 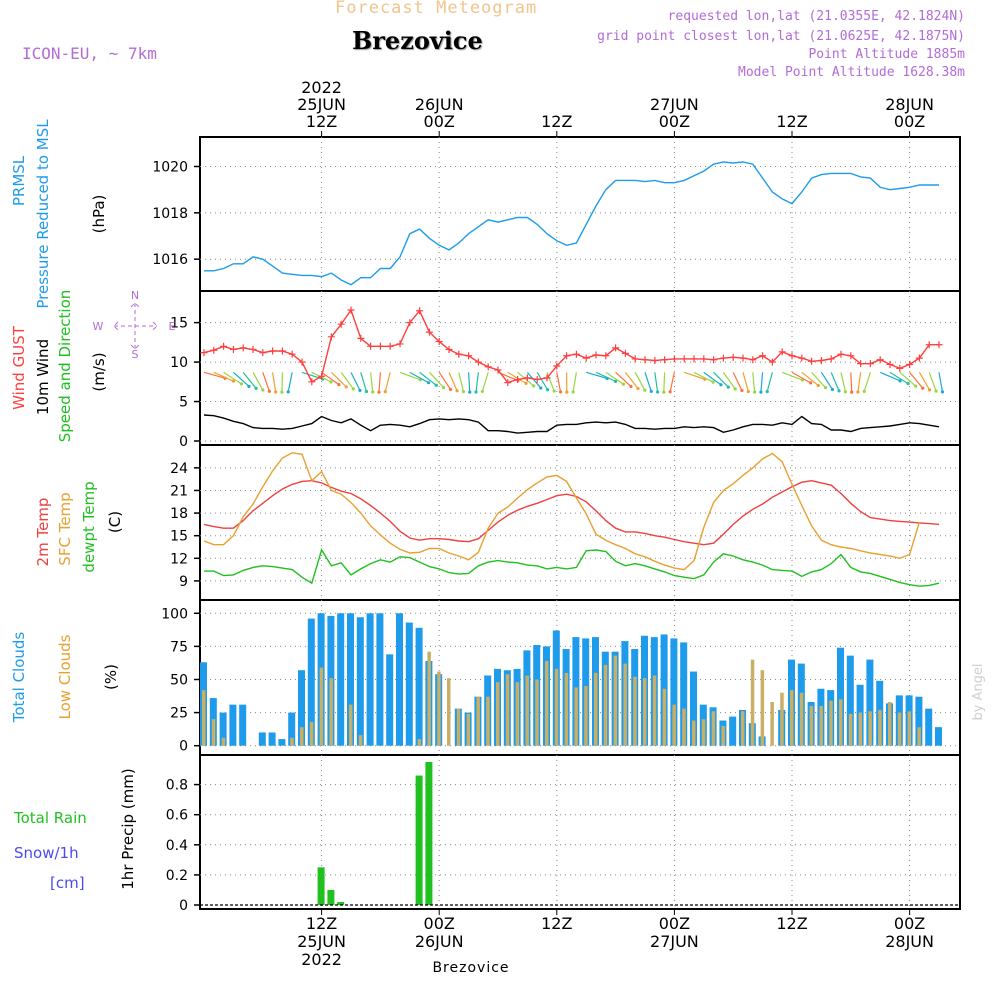 I want to click on watermark-label: by Angel, so click(x=978, y=691).